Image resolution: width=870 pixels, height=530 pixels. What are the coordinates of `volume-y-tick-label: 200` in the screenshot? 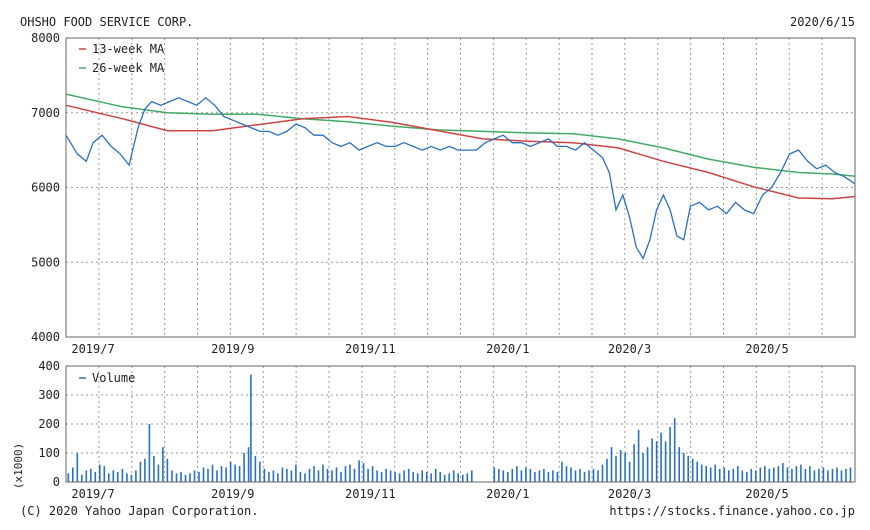 It's located at (49, 424).